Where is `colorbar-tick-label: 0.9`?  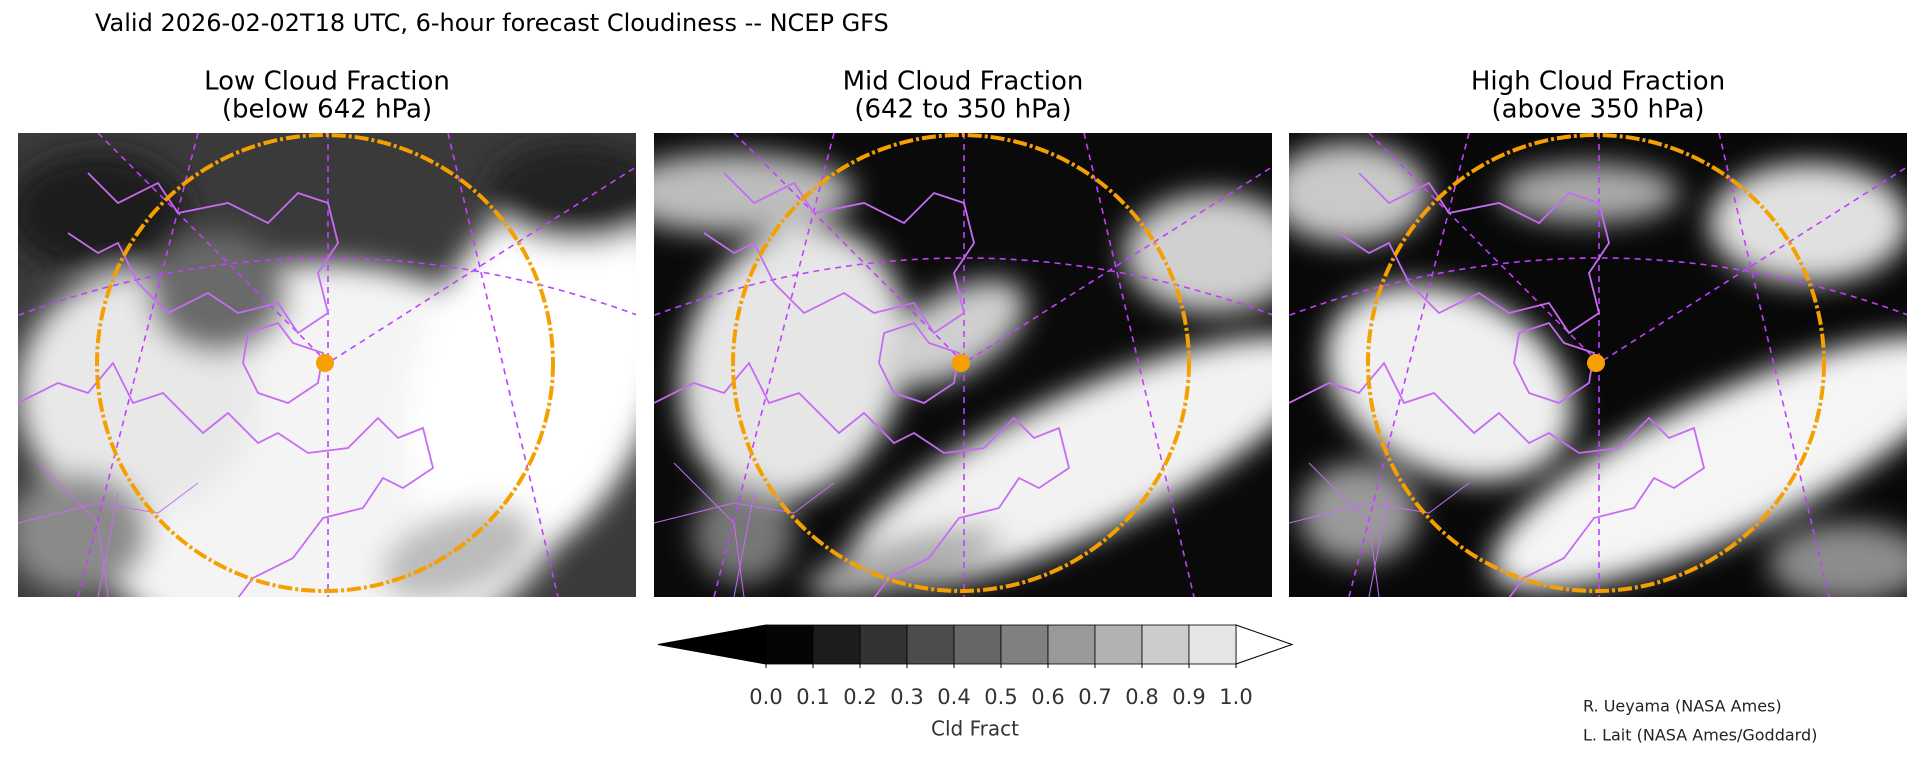
colorbar-tick-label: 0.9 is located at coordinates (1188, 697).